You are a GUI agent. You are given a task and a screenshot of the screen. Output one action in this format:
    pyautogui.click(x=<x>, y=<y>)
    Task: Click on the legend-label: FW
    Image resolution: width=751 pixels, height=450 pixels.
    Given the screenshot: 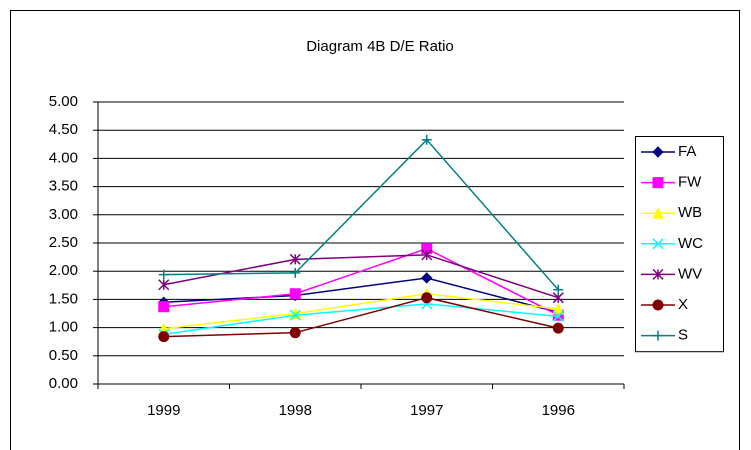 What is the action you would take?
    pyautogui.click(x=690, y=182)
    